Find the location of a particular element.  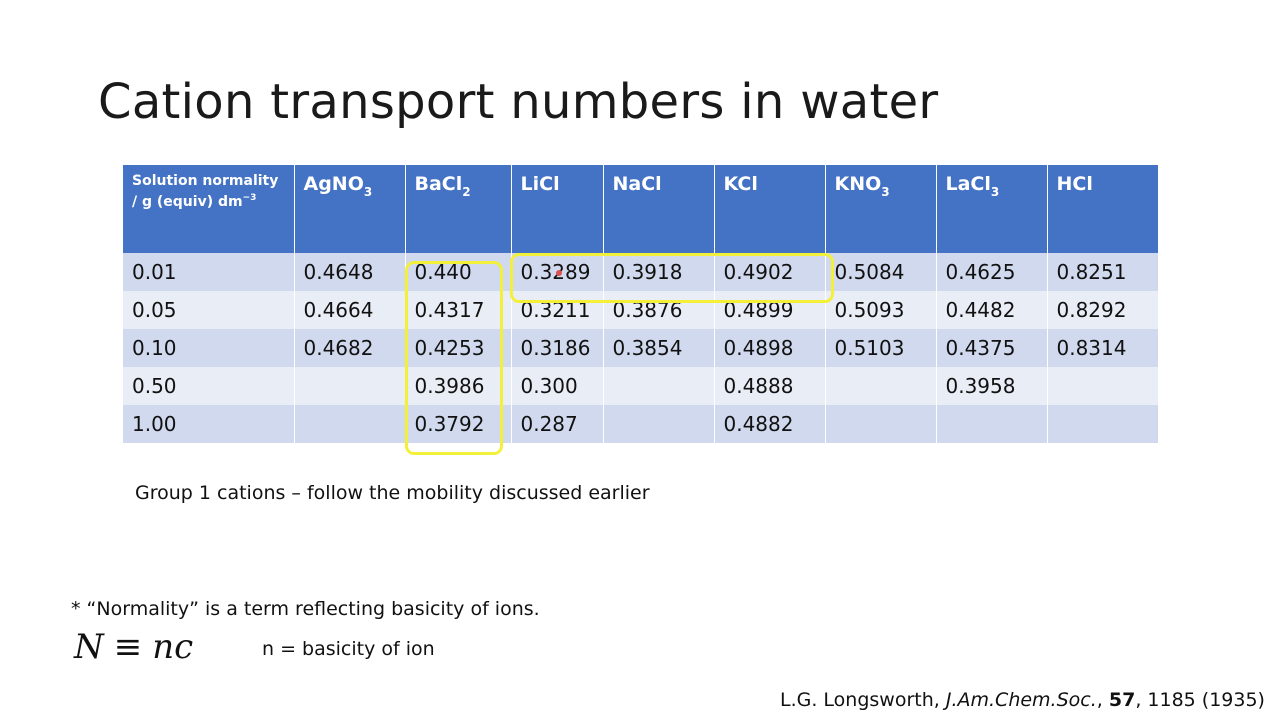

table-cell: 0.4317 is located at coordinates (458, 310).